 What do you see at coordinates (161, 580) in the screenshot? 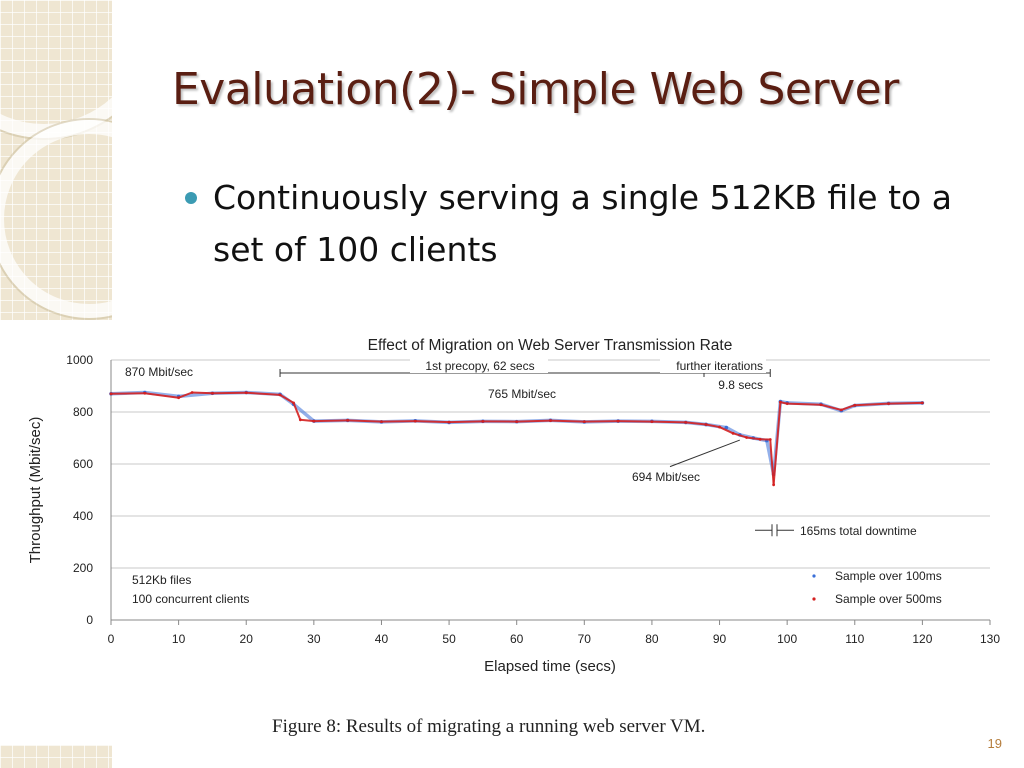
I see `annotation-files: 512Kb files` at bounding box center [161, 580].